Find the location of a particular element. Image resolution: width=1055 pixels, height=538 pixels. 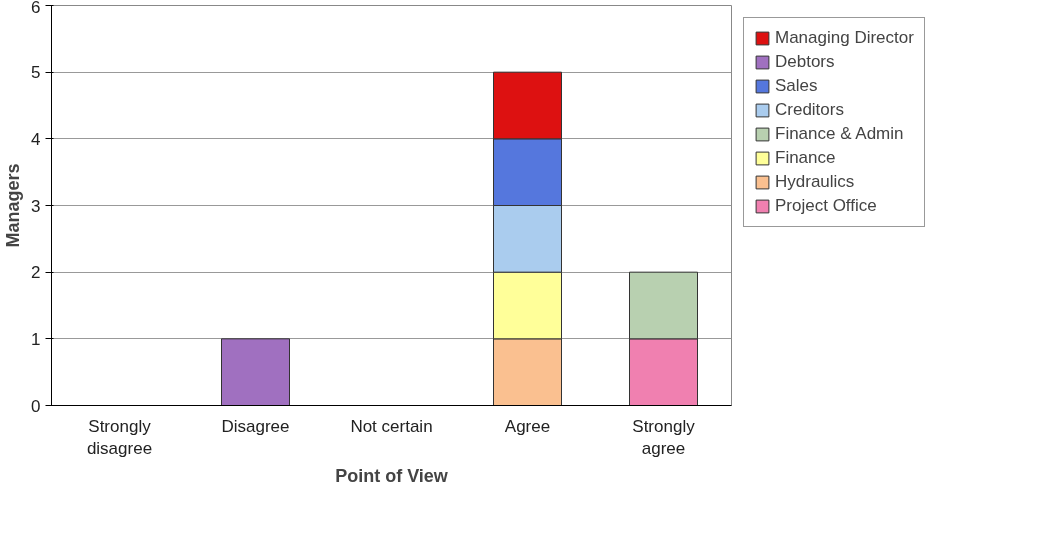

x-axis-title: Point of View is located at coordinates (392, 476).